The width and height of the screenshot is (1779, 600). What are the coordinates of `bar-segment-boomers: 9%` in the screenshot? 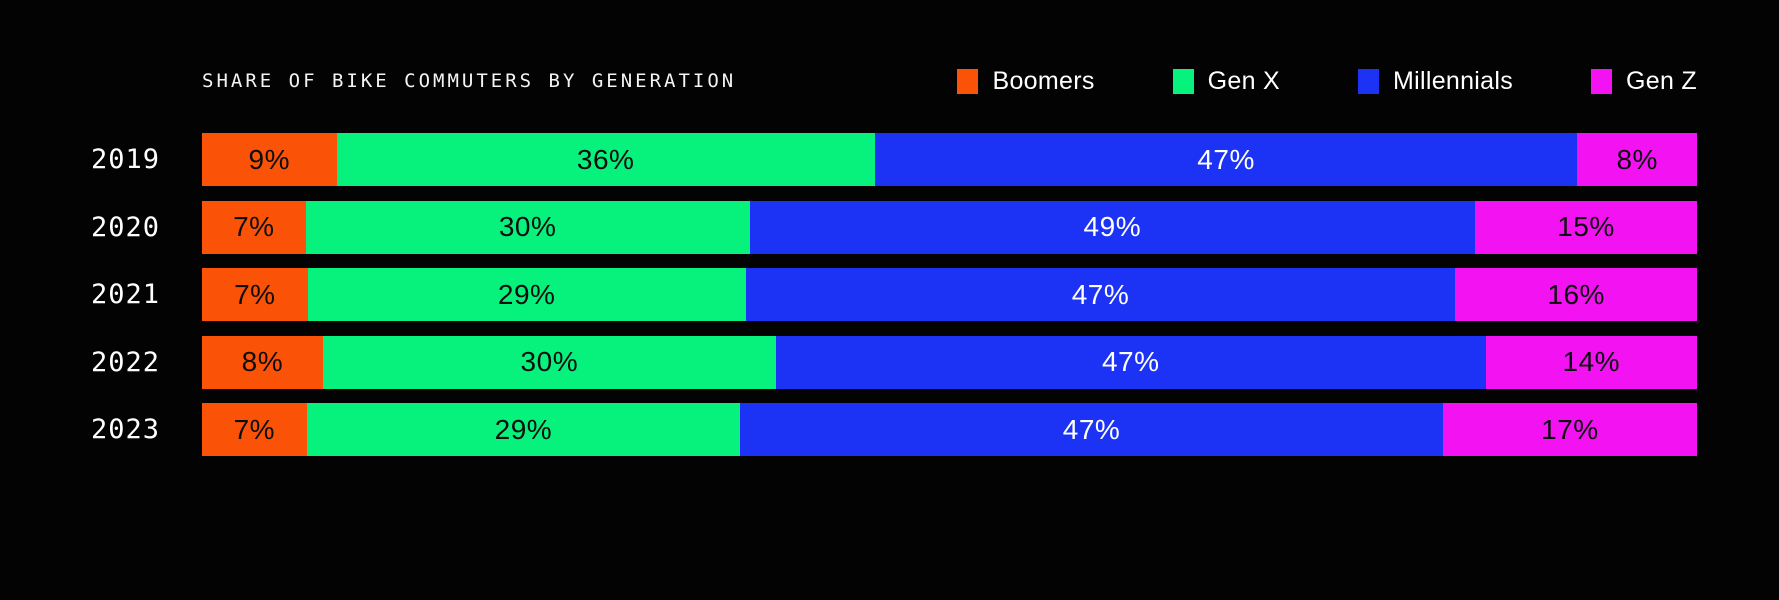 It's located at (269, 159).